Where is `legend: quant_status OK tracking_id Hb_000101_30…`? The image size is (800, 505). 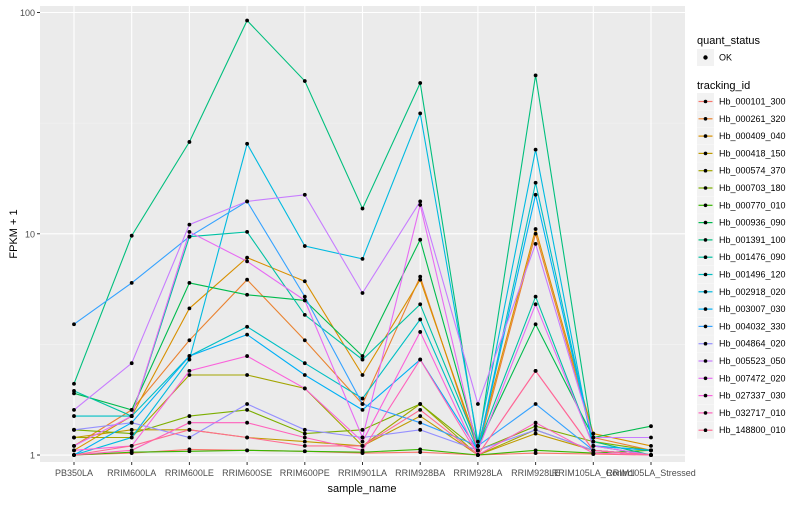
legend: quant_status OK tracking_id Hb_000101_30… is located at coordinates (741, 237).